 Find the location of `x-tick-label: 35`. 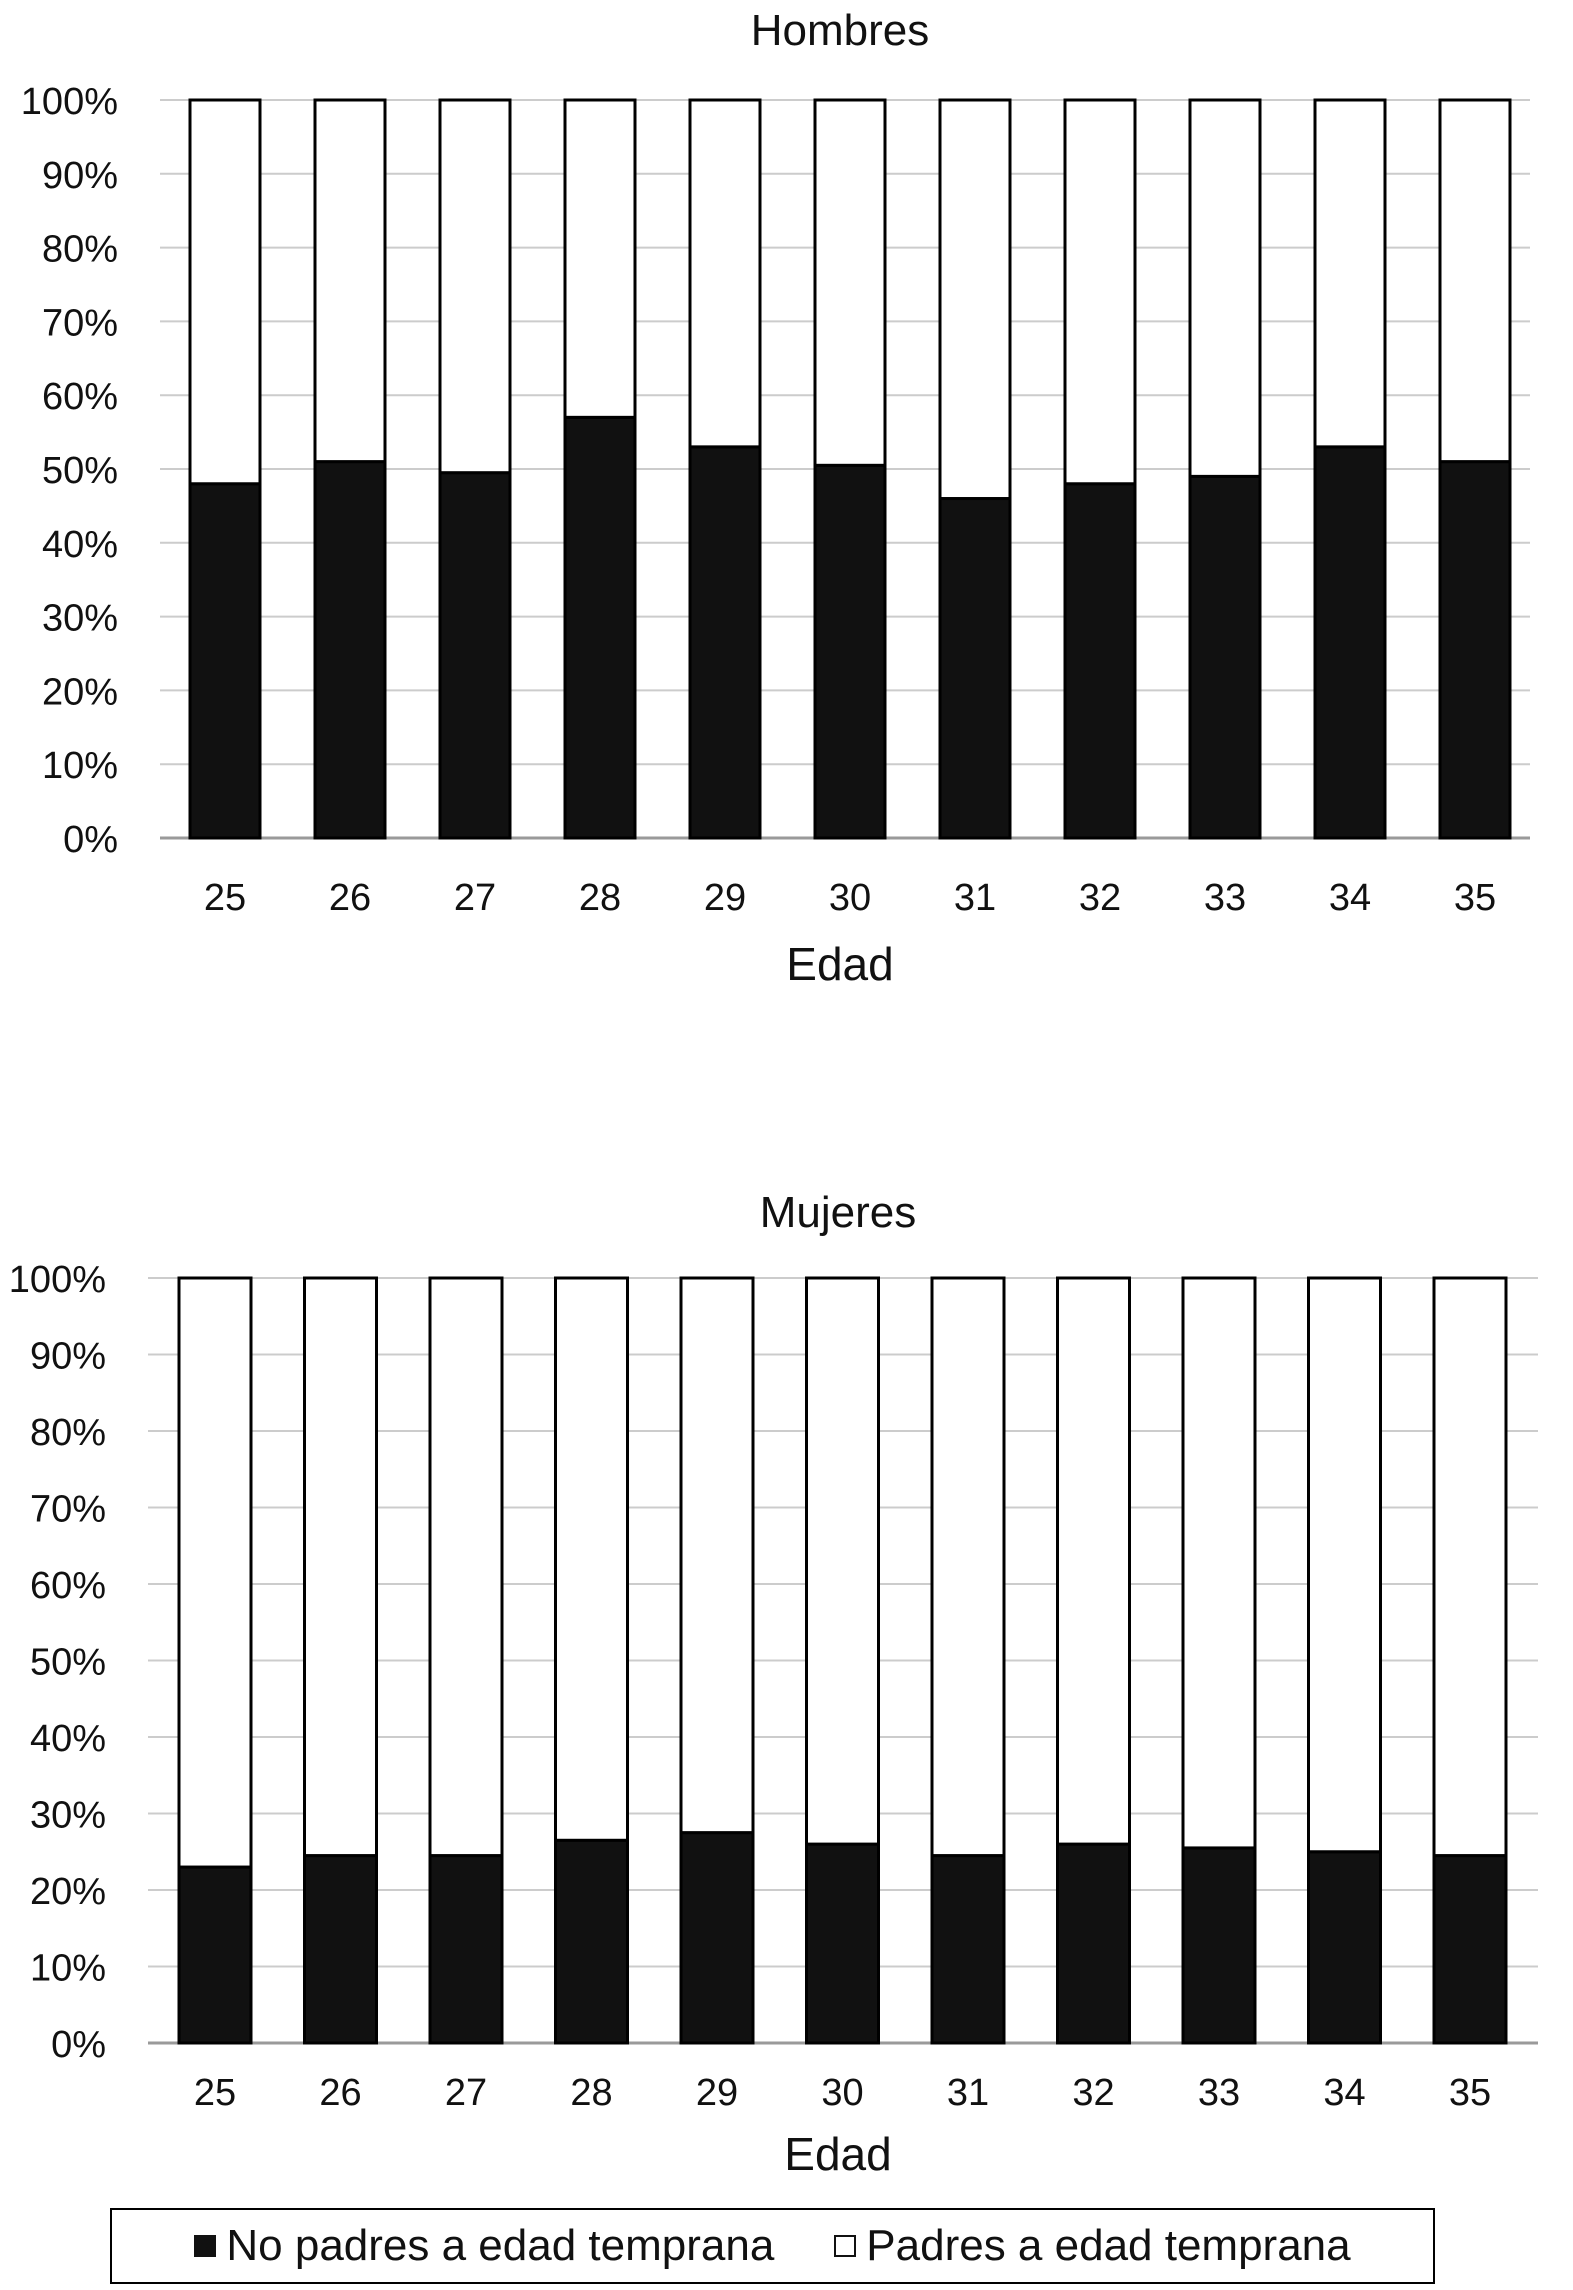

x-tick-label: 35 is located at coordinates (1475, 898).